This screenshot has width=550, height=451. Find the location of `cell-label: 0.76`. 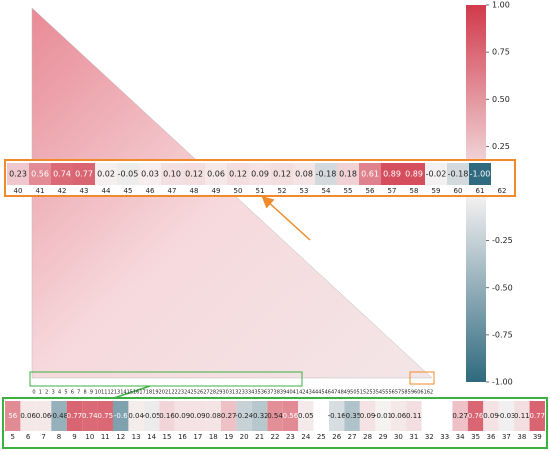

cell-label: 0.76 is located at coordinates (476, 416).